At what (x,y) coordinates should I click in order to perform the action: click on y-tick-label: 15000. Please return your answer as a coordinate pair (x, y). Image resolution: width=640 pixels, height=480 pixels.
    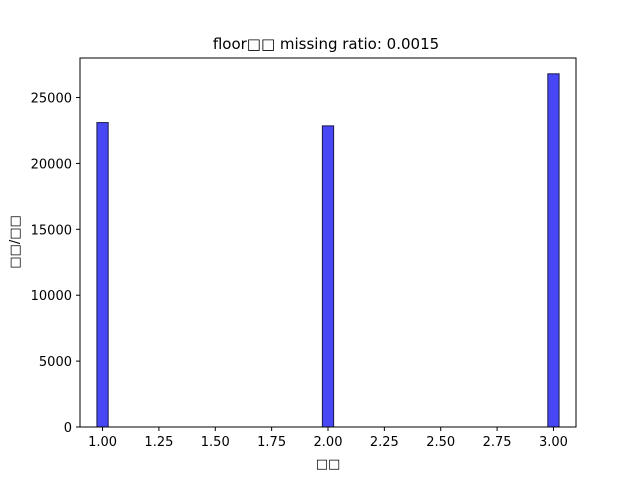
    Looking at the image, I should click on (51, 230).